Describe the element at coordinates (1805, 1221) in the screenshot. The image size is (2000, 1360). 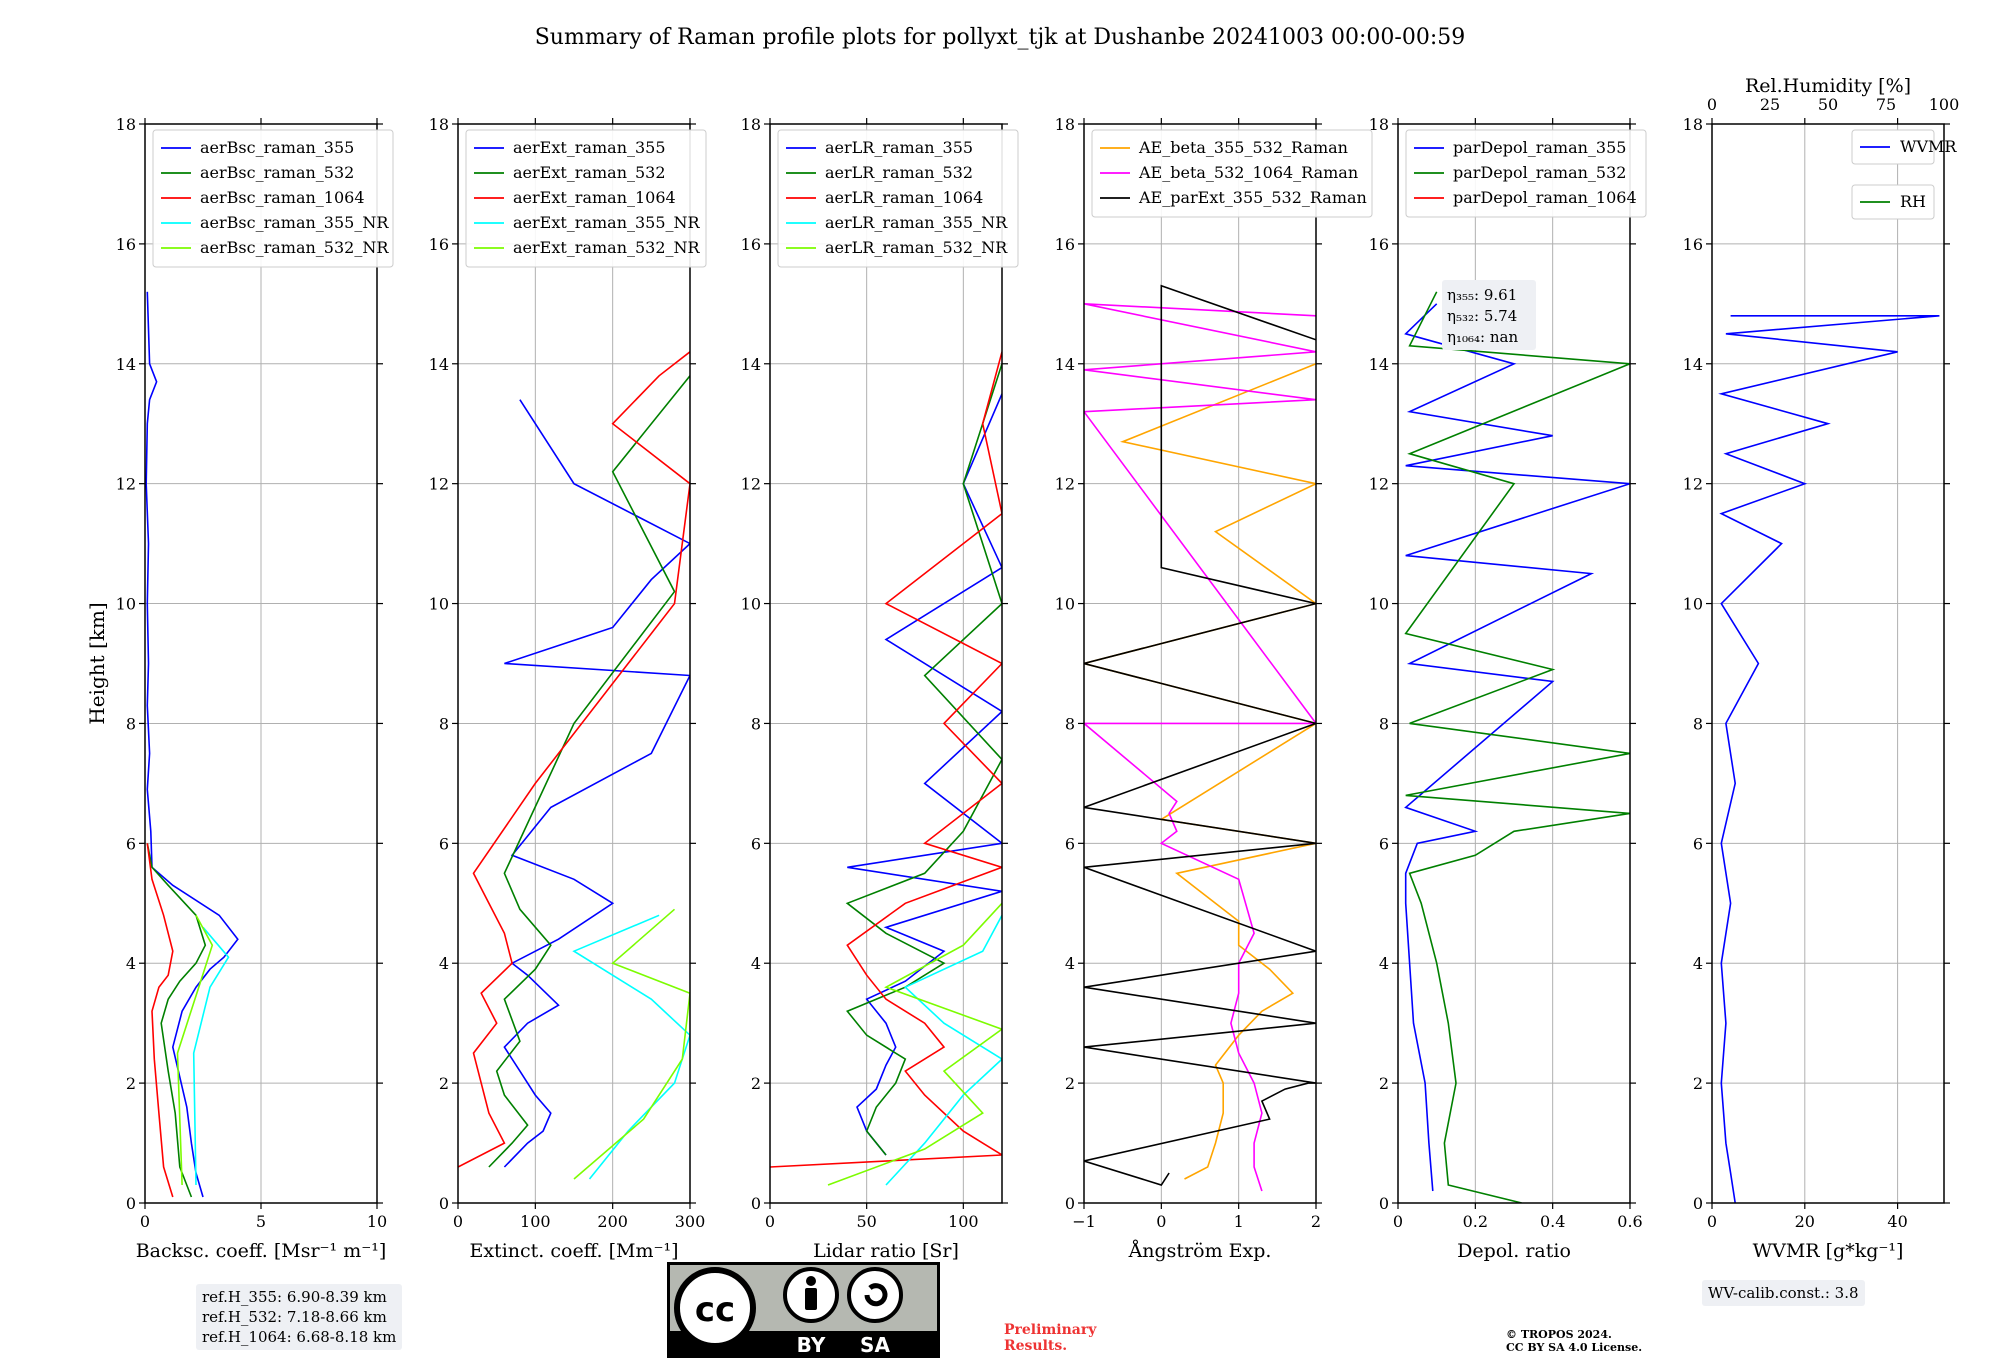
I see `x-tick-label: 20` at that location.